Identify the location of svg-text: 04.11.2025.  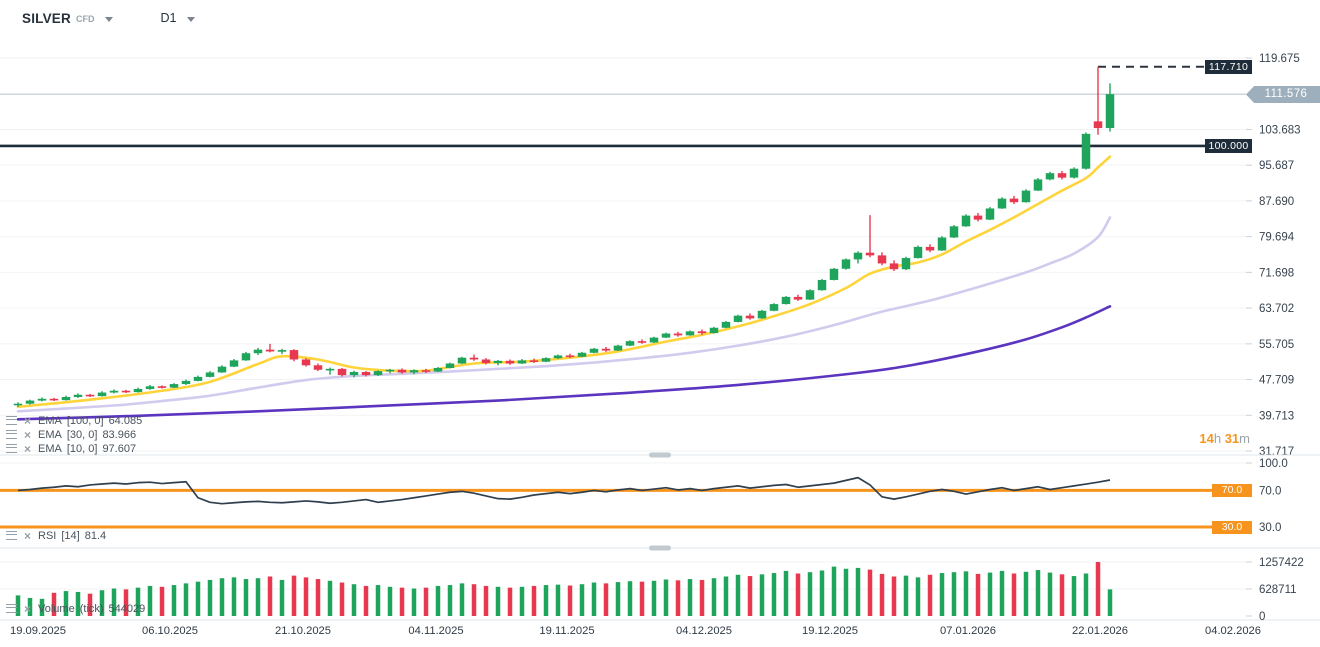
(435, 631).